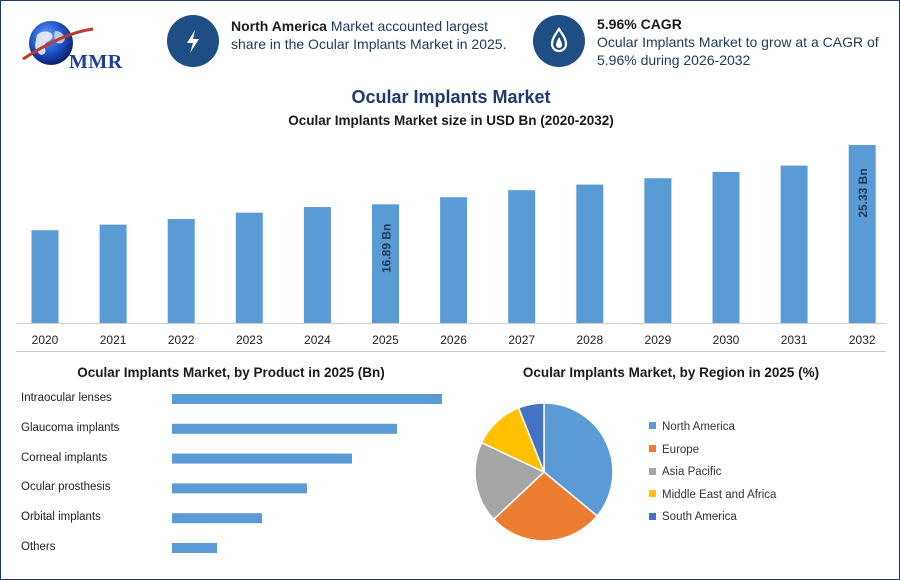 This screenshot has height=580, width=900. What do you see at coordinates (692, 472) in the screenshot?
I see `legend-label: Asia Pacific` at bounding box center [692, 472].